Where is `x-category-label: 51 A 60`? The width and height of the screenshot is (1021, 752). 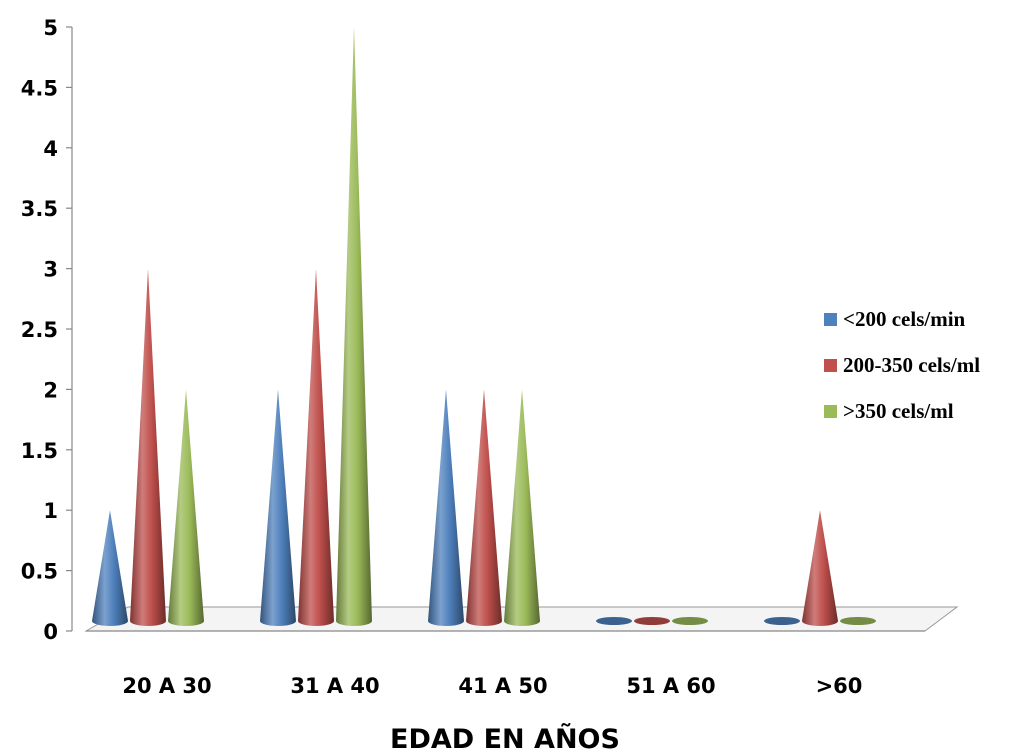 x-category-label: 51 A 60 is located at coordinates (670, 686).